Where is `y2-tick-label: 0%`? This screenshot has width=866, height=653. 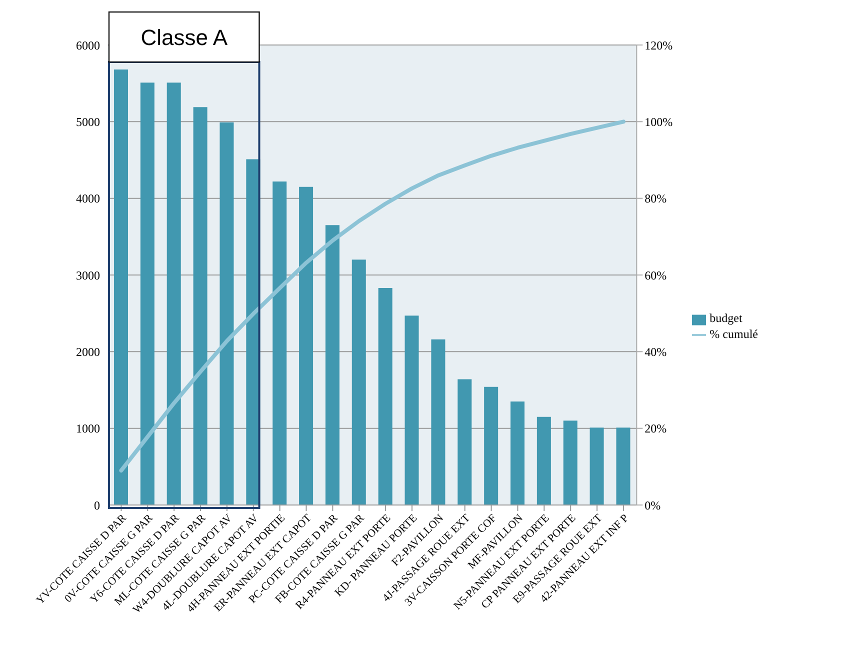 y2-tick-label: 0% is located at coordinates (652, 505).